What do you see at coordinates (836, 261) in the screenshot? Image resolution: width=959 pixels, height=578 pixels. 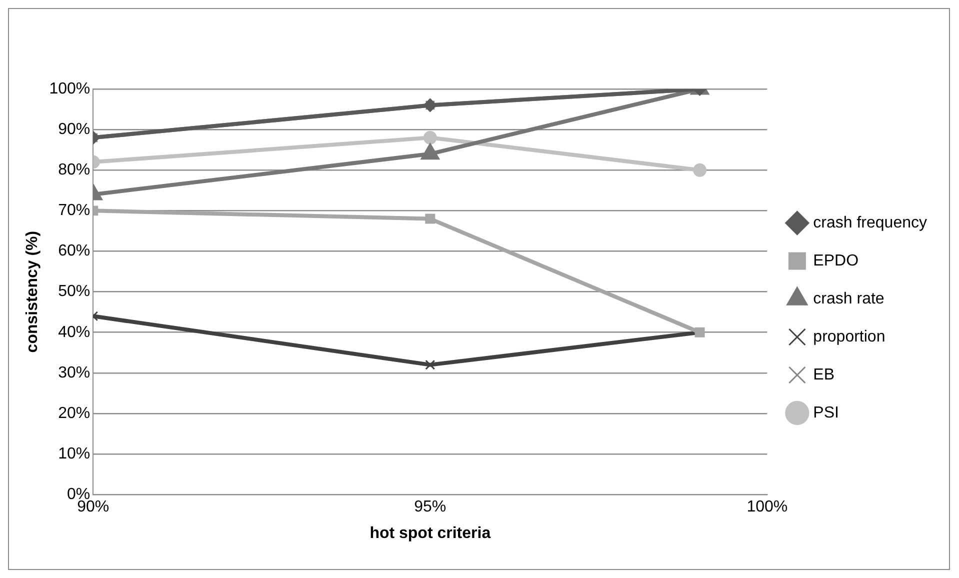 I see `legend-label: EPDO` at bounding box center [836, 261].